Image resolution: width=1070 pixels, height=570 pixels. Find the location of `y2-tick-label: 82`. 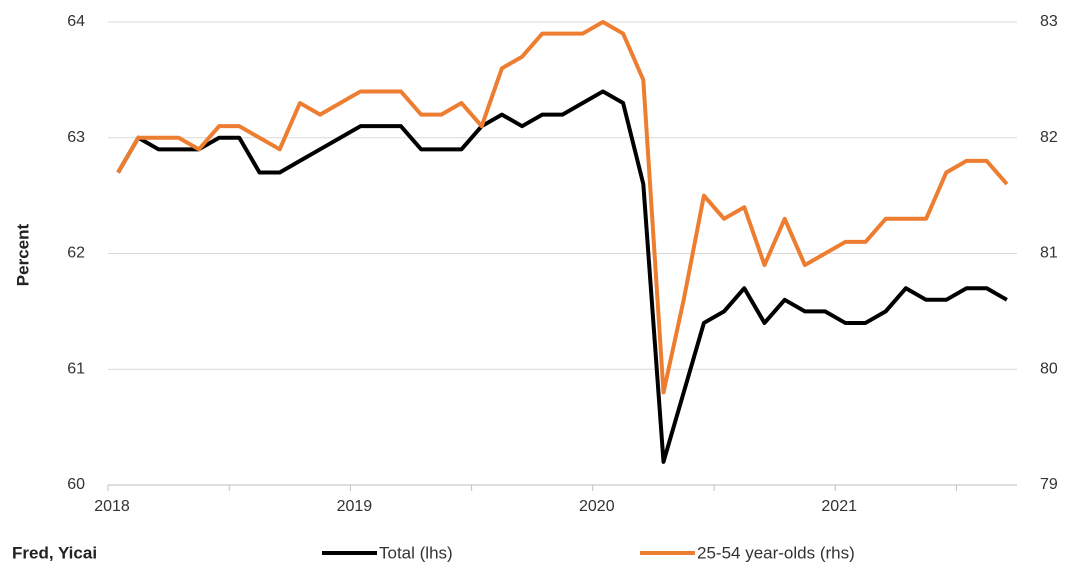

y2-tick-label: 82 is located at coordinates (1049, 137).